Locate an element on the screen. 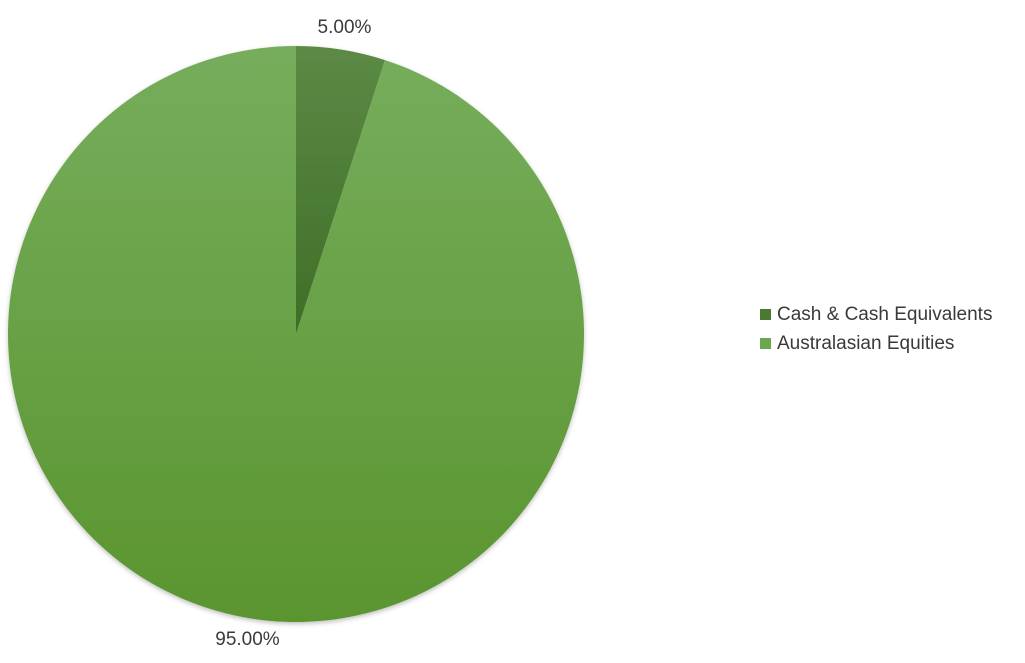 The width and height of the screenshot is (1025, 663). data-label-equities: 95.00% is located at coordinates (247, 639).